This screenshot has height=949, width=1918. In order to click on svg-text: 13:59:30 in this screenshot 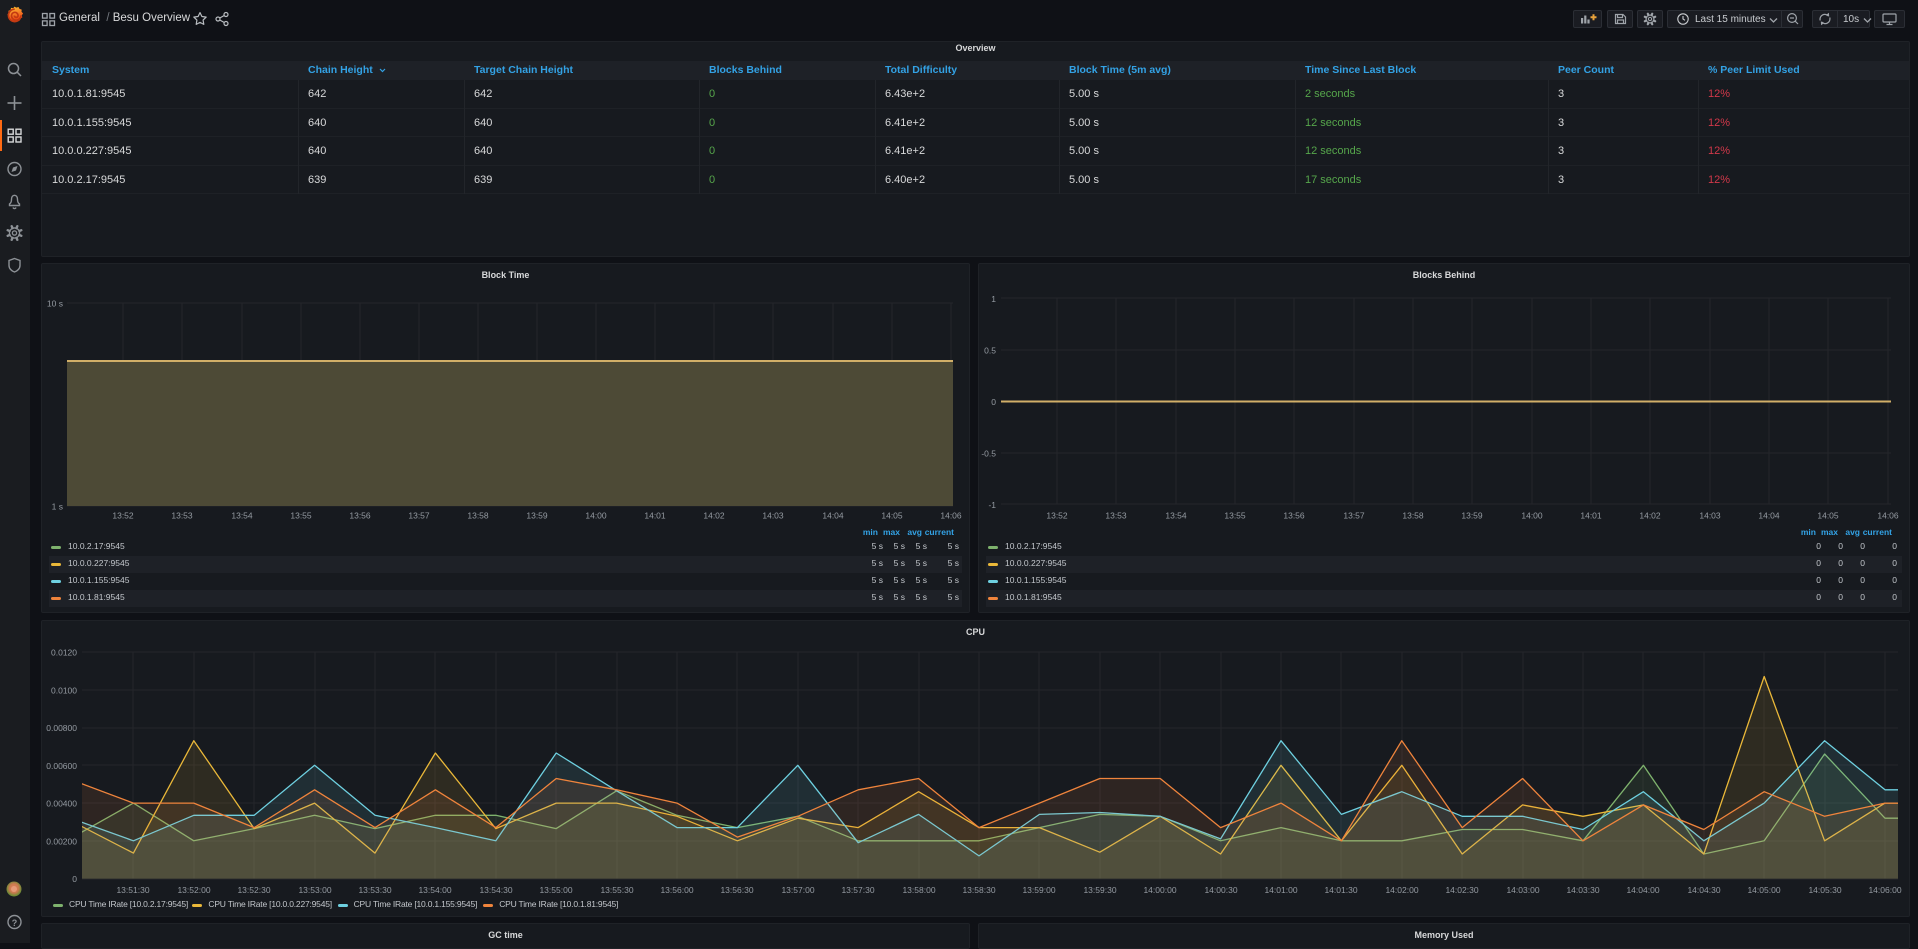, I will do `click(1099, 890)`.